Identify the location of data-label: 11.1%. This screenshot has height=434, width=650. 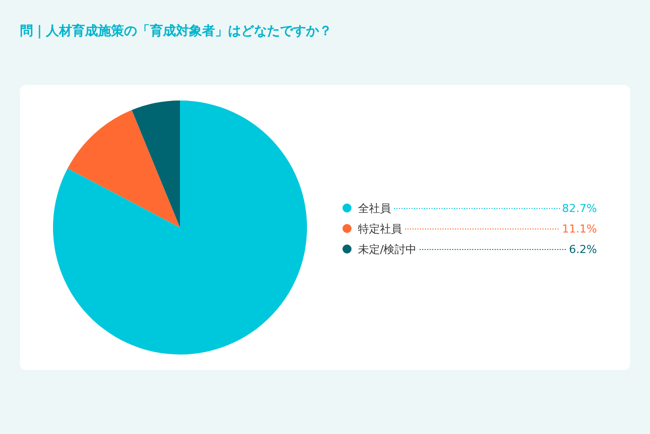
(579, 229).